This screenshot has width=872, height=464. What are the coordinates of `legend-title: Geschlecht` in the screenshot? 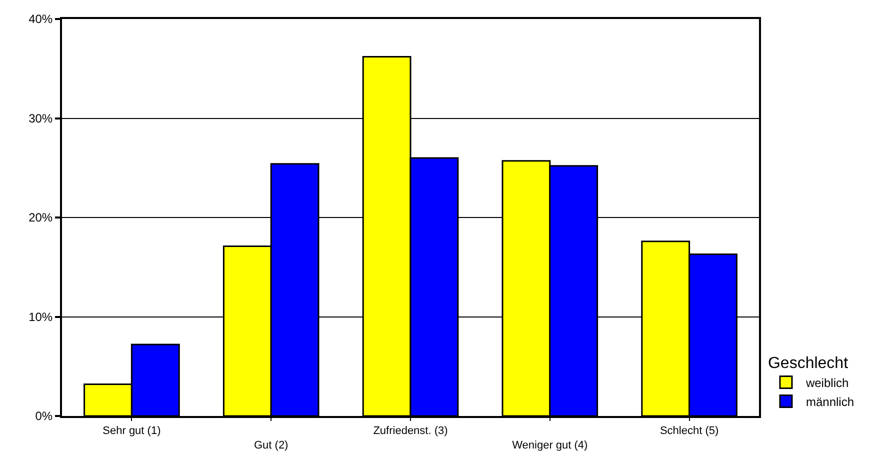 It's located at (808, 363).